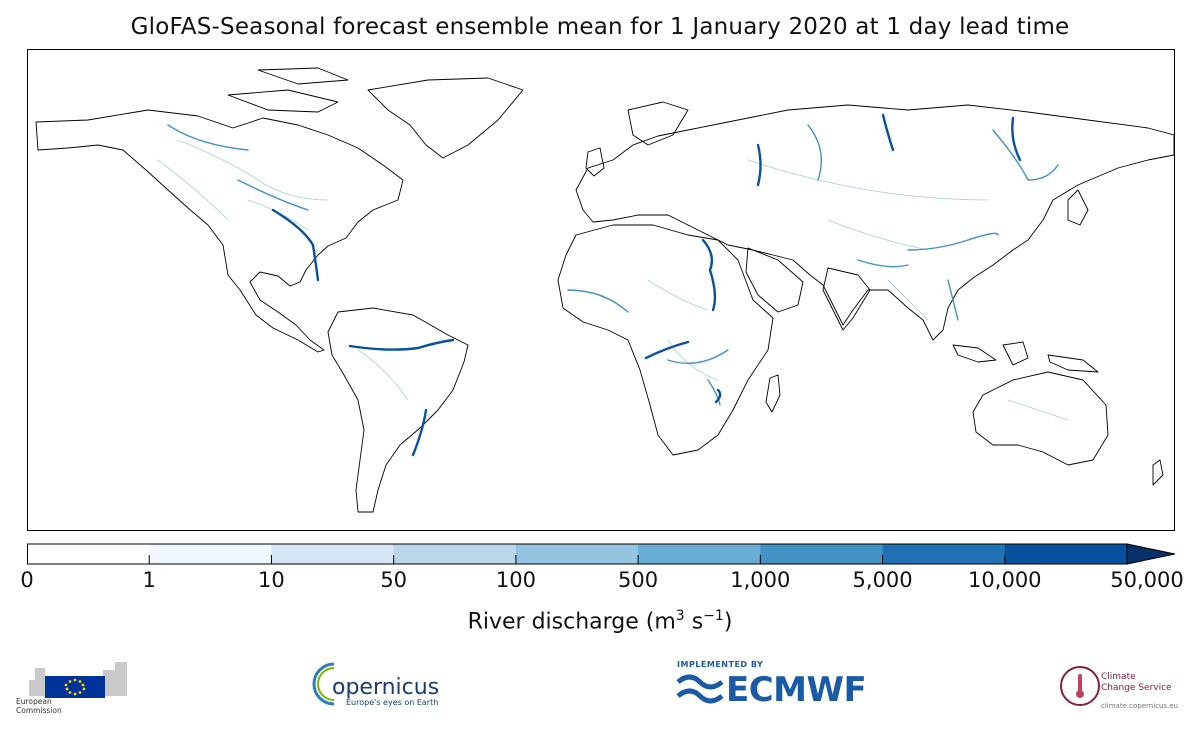 The width and height of the screenshot is (1200, 729). What do you see at coordinates (394, 580) in the screenshot?
I see `colorbar-tick-label: 50` at bounding box center [394, 580].